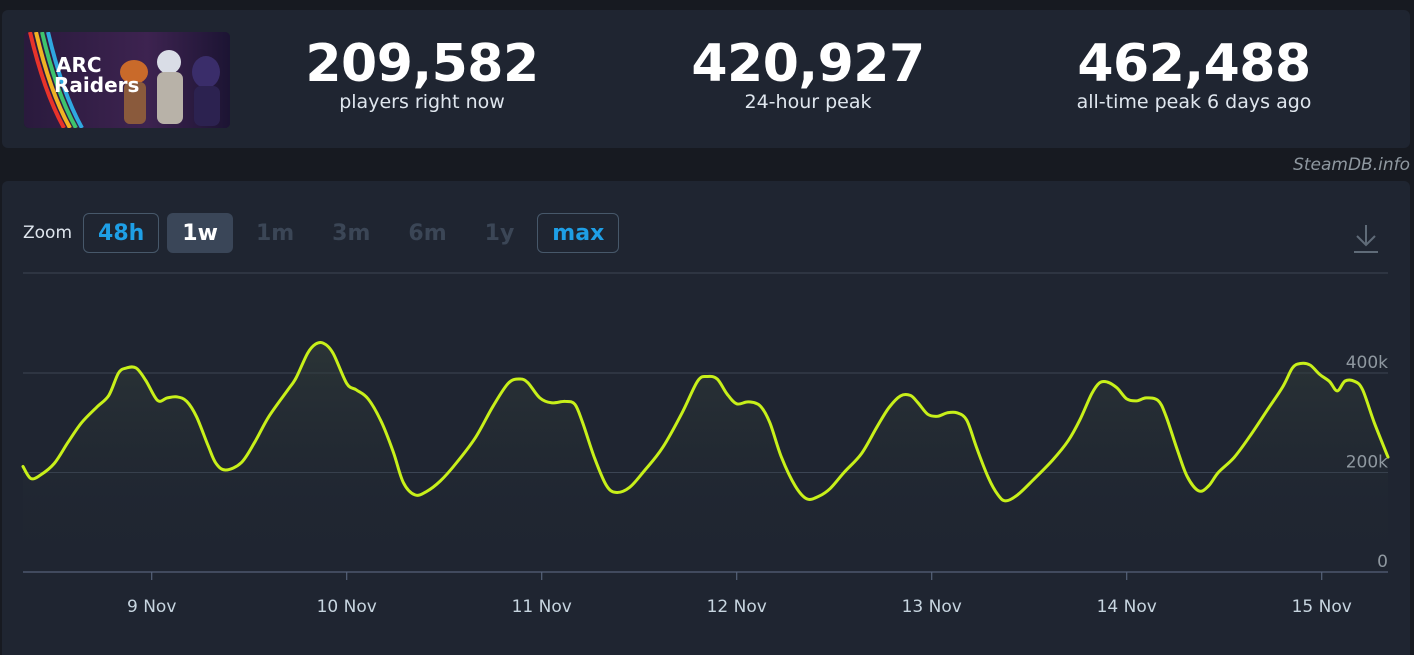 This screenshot has height=655, width=1414. What do you see at coordinates (121, 233) in the screenshot?
I see `zoom-48h-button: 48h` at bounding box center [121, 233].